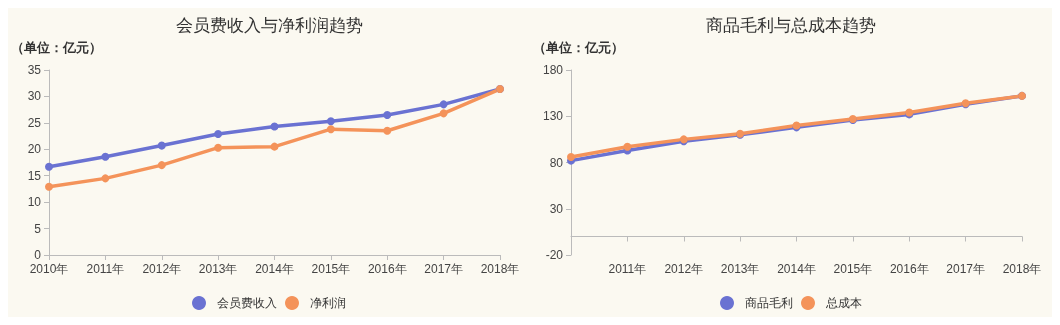  Describe the element at coordinates (553, 70) in the screenshot. I see `y-tick-label: 180` at that location.